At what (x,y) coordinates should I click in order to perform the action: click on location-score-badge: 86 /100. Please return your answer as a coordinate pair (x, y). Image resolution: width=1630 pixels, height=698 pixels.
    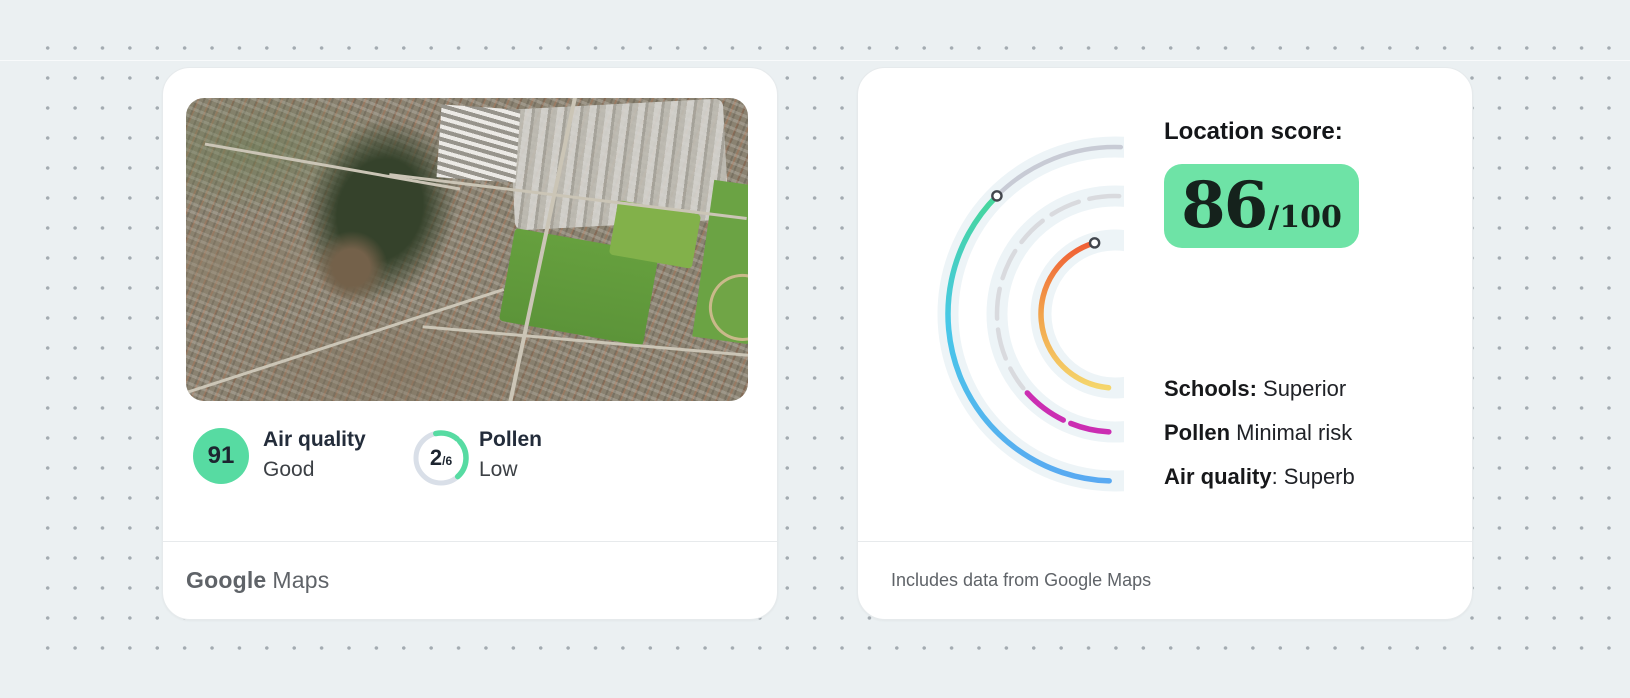
    Looking at the image, I should click on (1261, 206).